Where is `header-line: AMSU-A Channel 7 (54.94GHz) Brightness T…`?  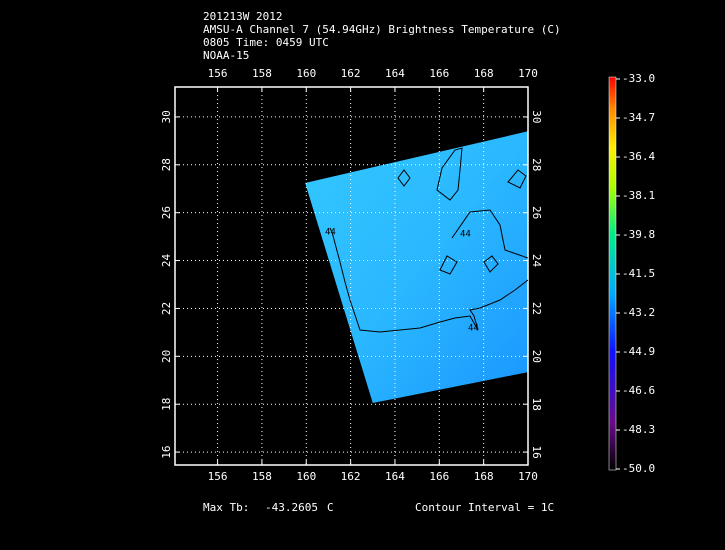 header-line: AMSU-A Channel 7 (54.94GHz) Brightness T… is located at coordinates (382, 29).